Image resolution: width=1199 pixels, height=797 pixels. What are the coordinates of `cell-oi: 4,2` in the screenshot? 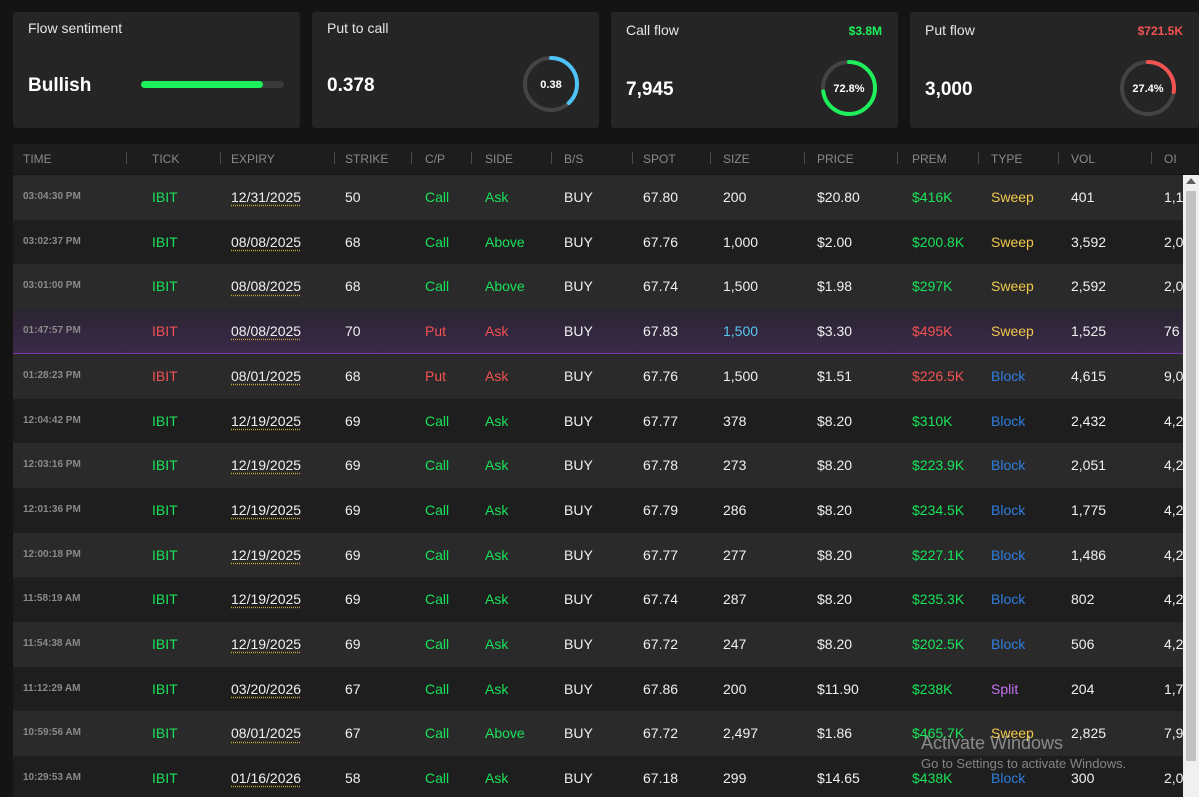 It's located at (1173, 465).